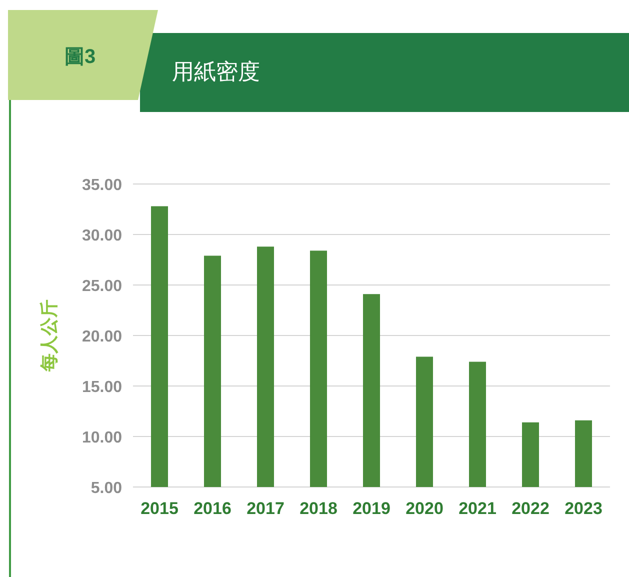 The height and width of the screenshot is (577, 629). I want to click on x-tick-label: 2021, so click(477, 508).